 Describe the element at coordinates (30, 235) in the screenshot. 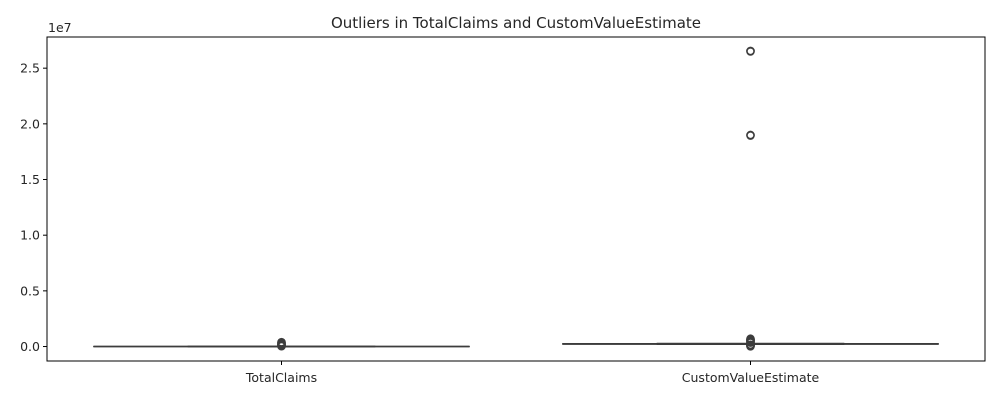

I see `y-tick-label: 1.0` at that location.